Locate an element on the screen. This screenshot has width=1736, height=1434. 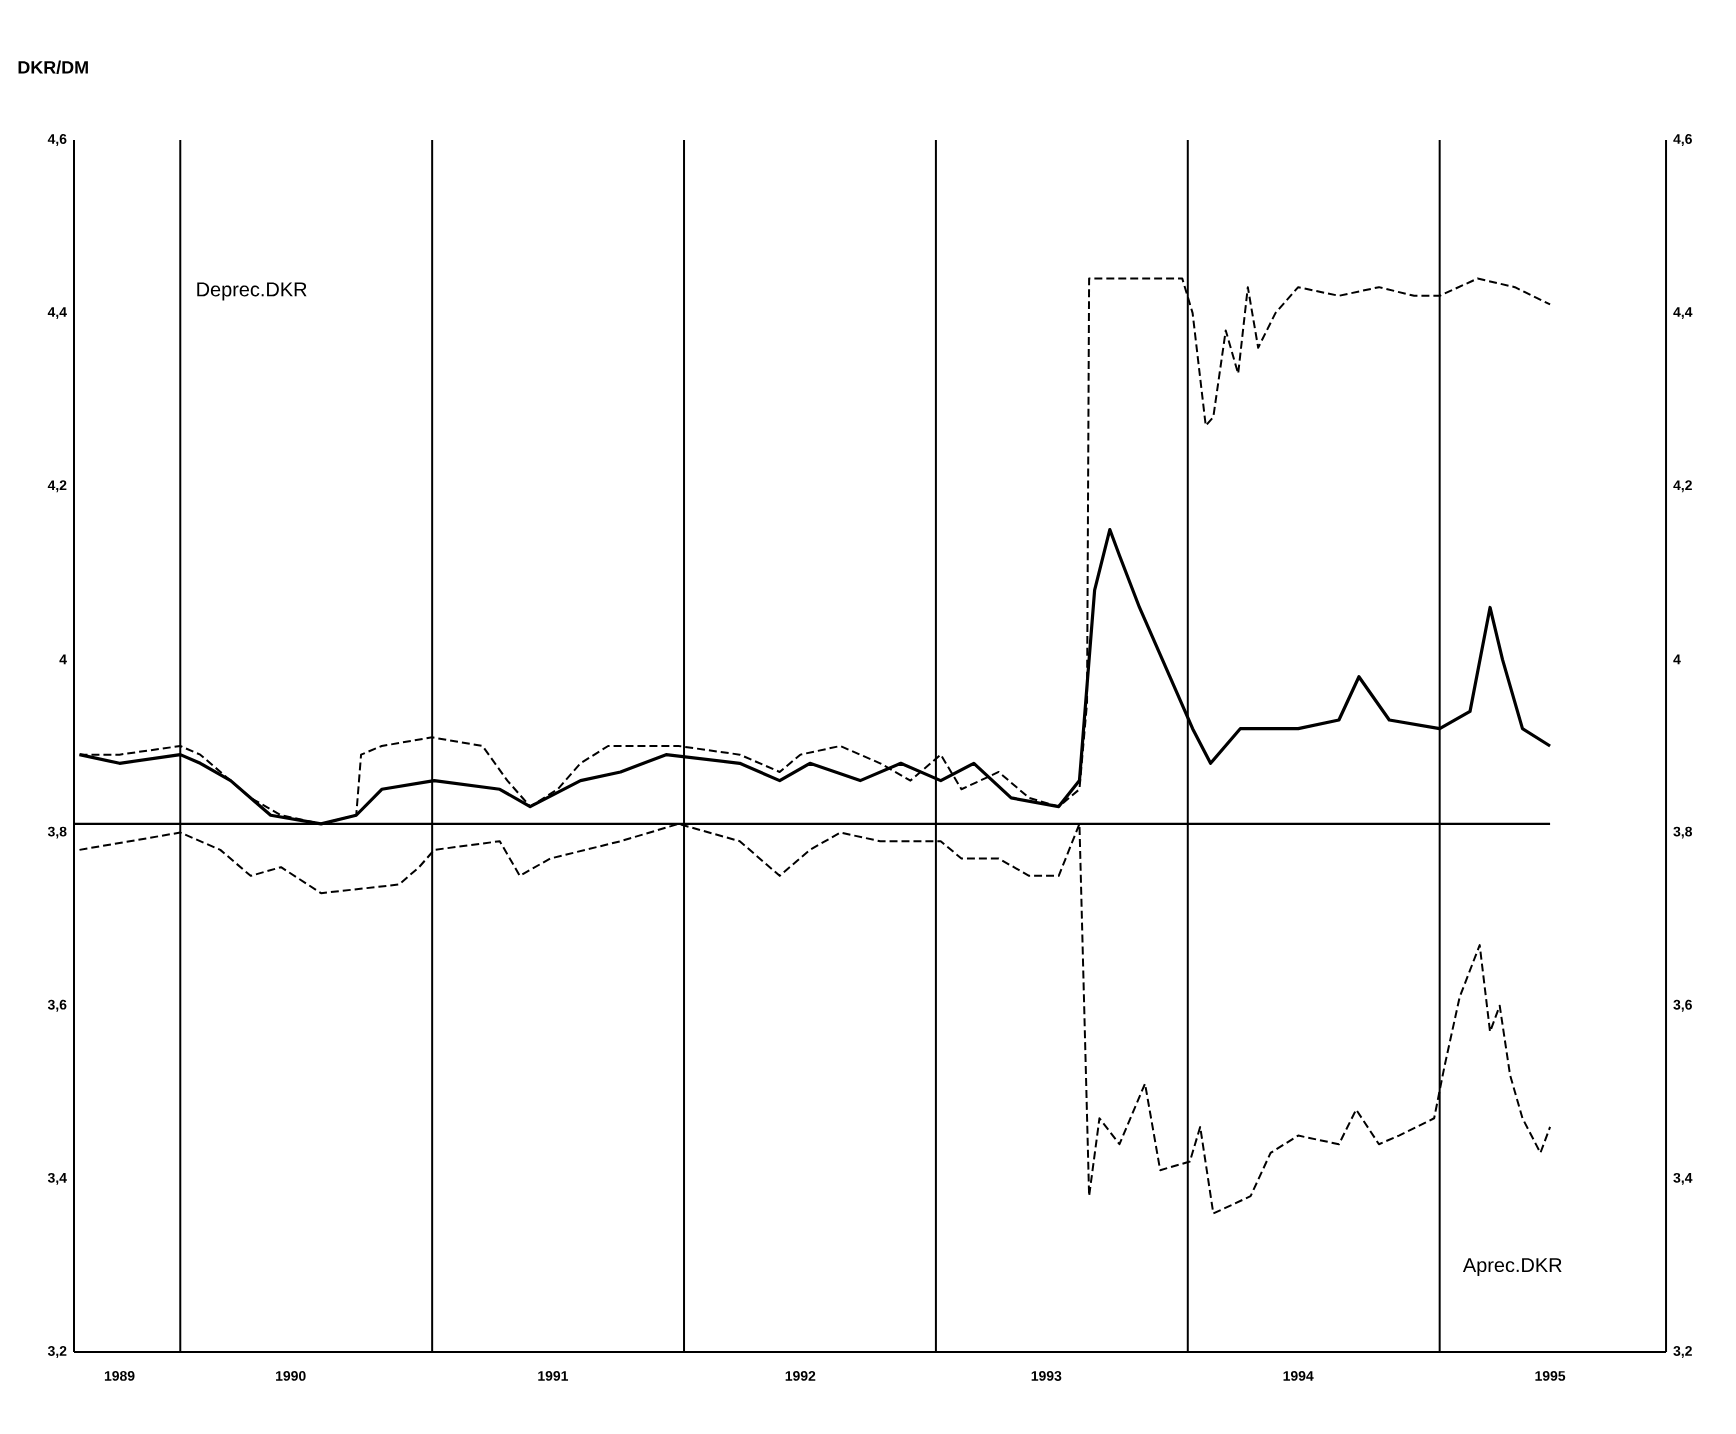
annotation: Aprec.DKR is located at coordinates (1512, 1267).